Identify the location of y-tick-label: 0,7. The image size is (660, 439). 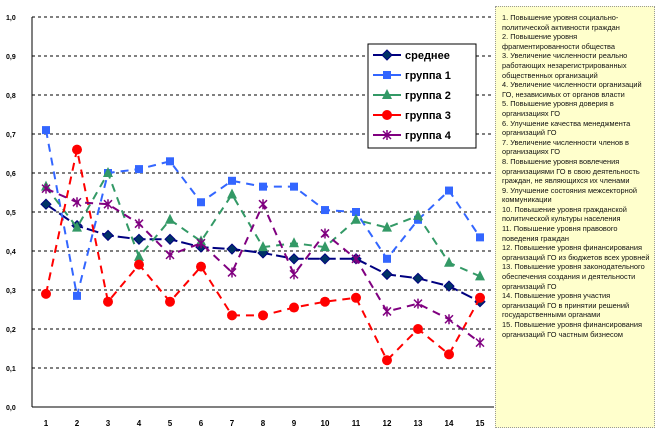
(11, 135).